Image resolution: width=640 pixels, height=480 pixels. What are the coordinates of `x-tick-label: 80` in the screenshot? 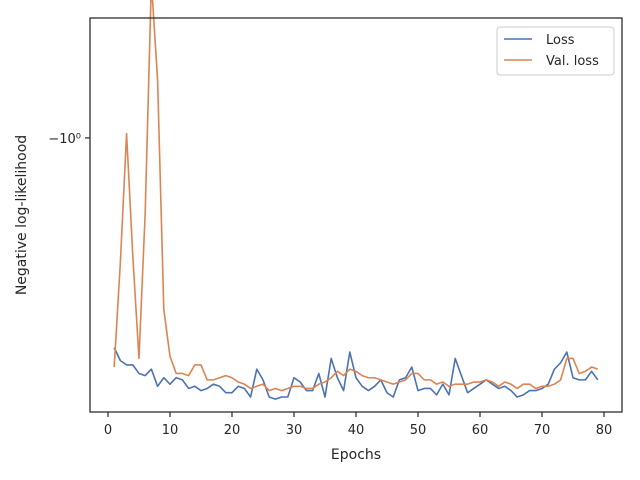 It's located at (604, 430).